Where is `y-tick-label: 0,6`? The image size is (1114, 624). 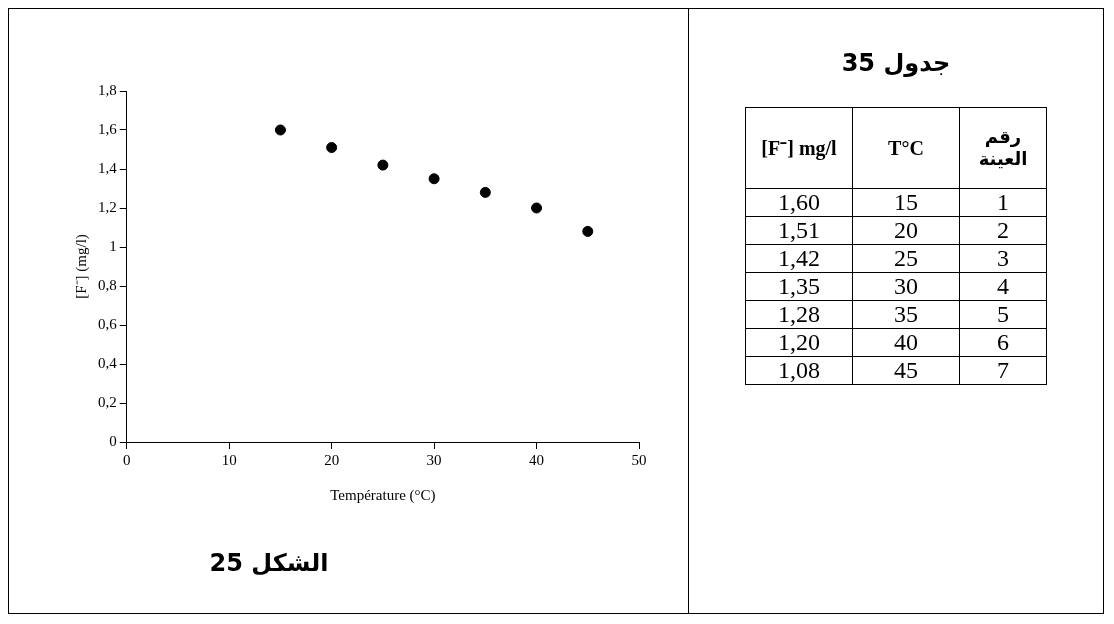 y-tick-label: 0,6 is located at coordinates (108, 323).